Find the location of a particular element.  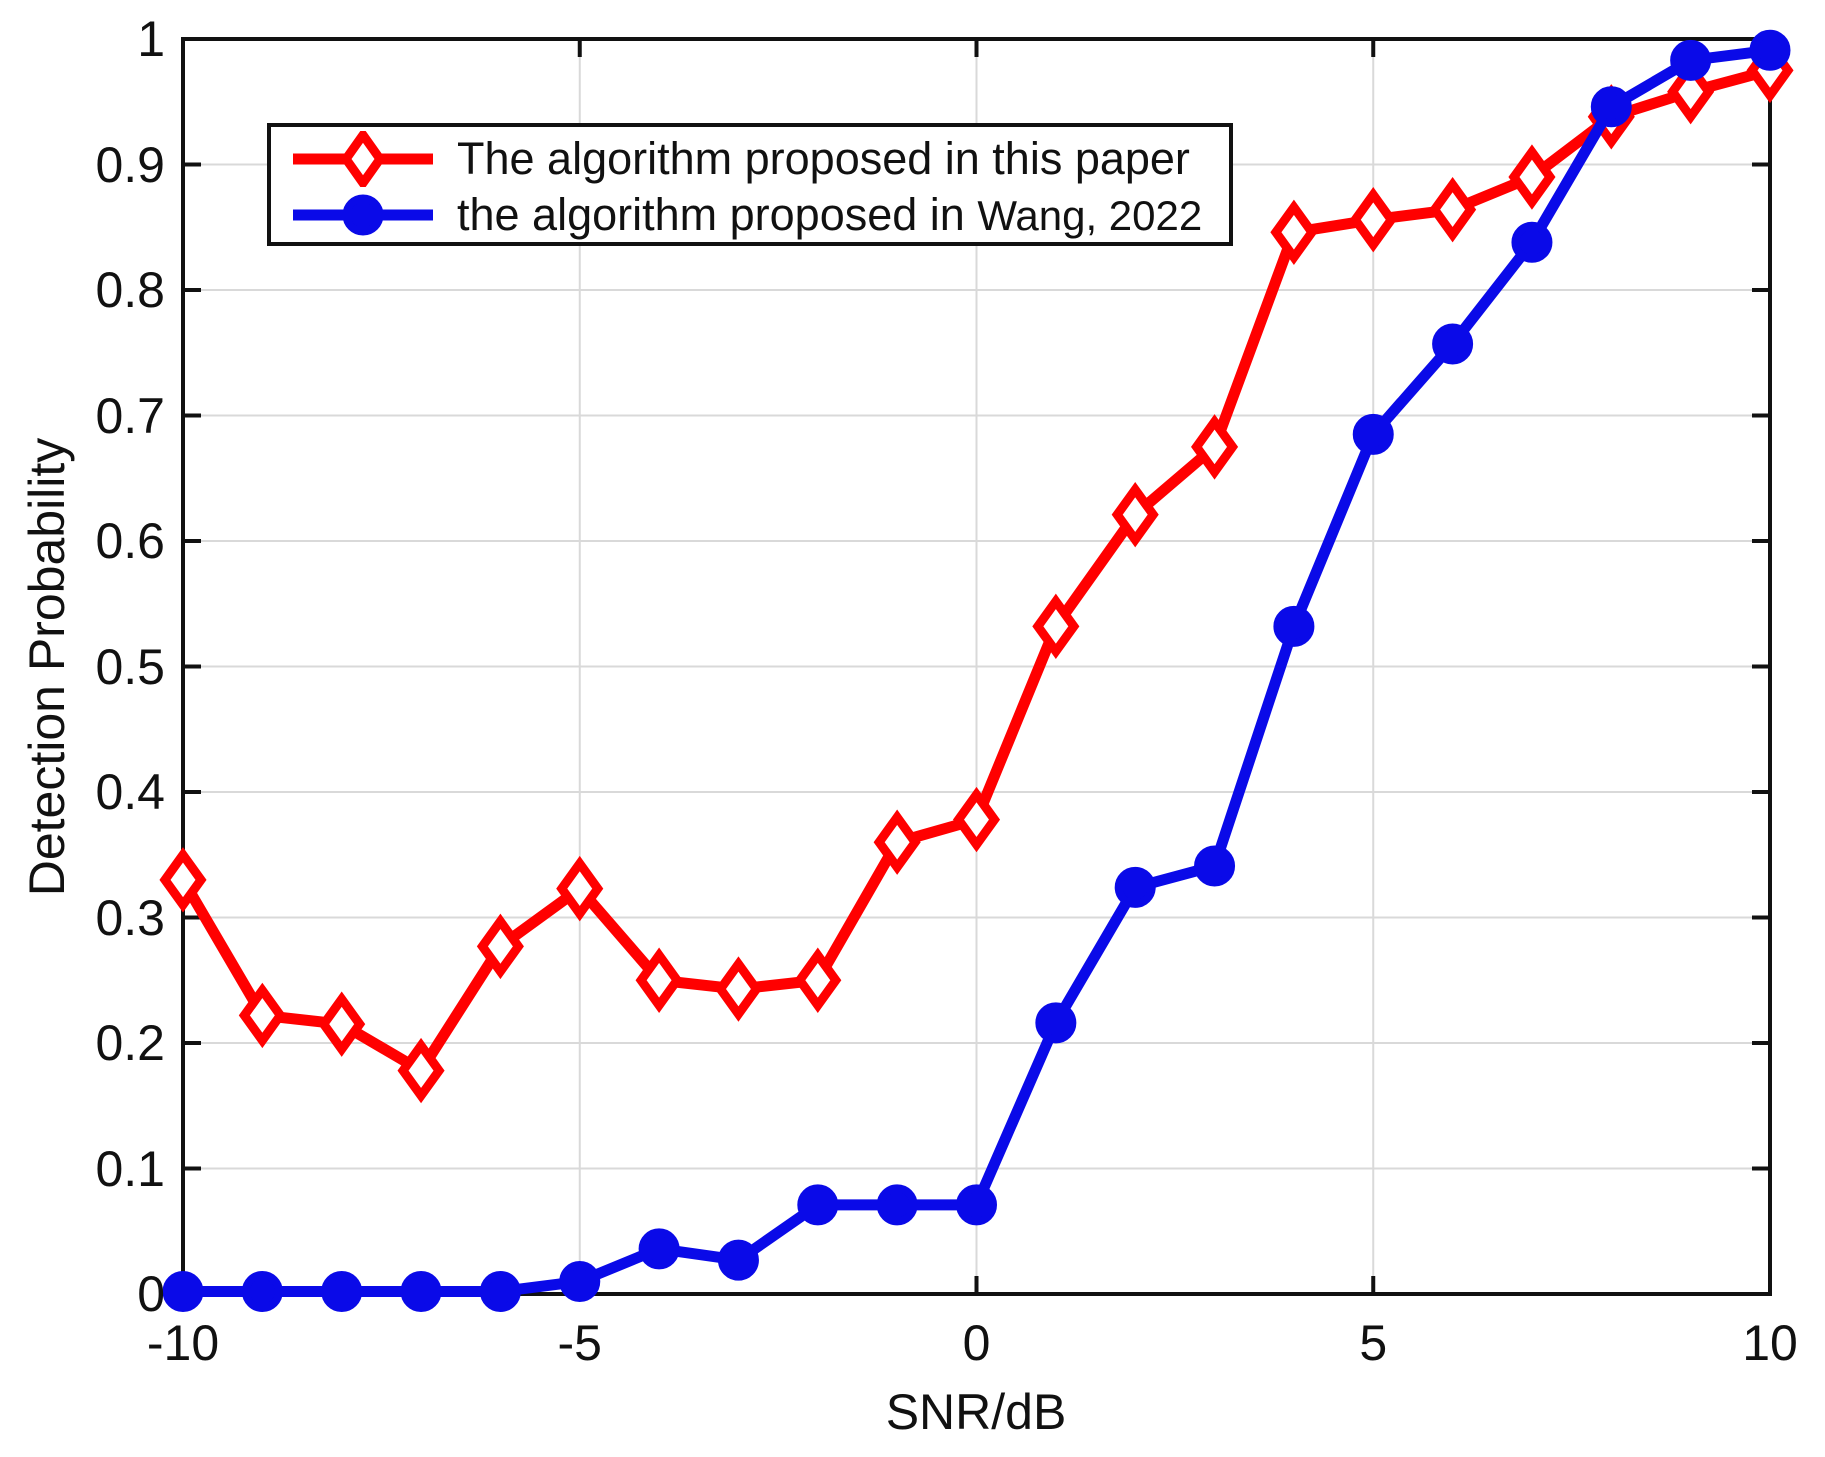

x-axis-label: SNR/dB is located at coordinates (976, 1412).